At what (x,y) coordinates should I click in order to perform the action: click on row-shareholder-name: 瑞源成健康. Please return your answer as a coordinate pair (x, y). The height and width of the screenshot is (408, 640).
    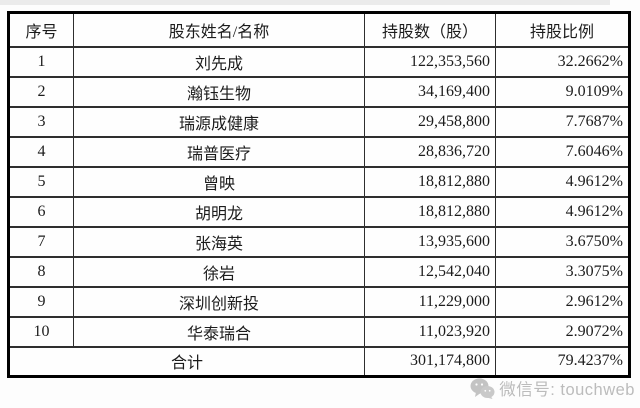
    Looking at the image, I should click on (219, 121).